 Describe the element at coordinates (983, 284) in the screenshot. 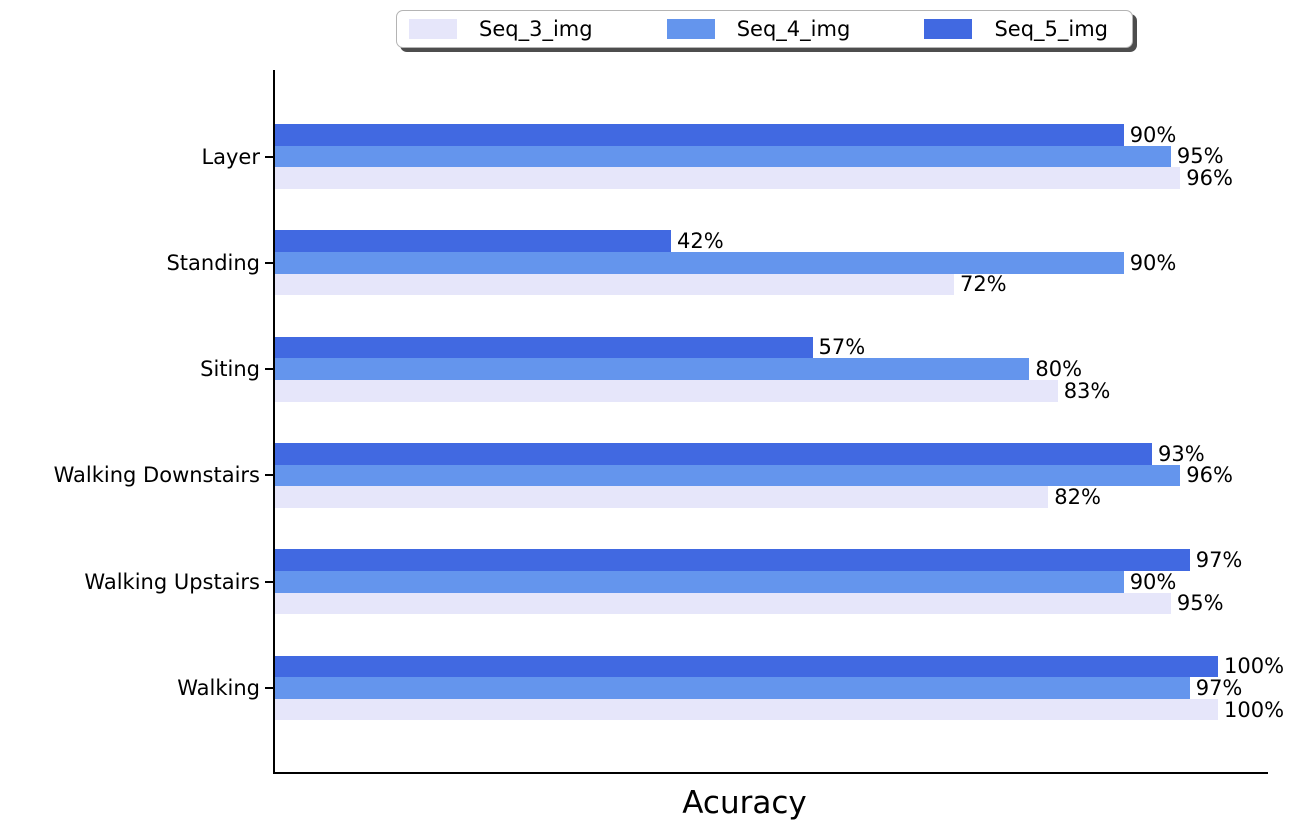

I see `bar-value-label: 72%` at that location.